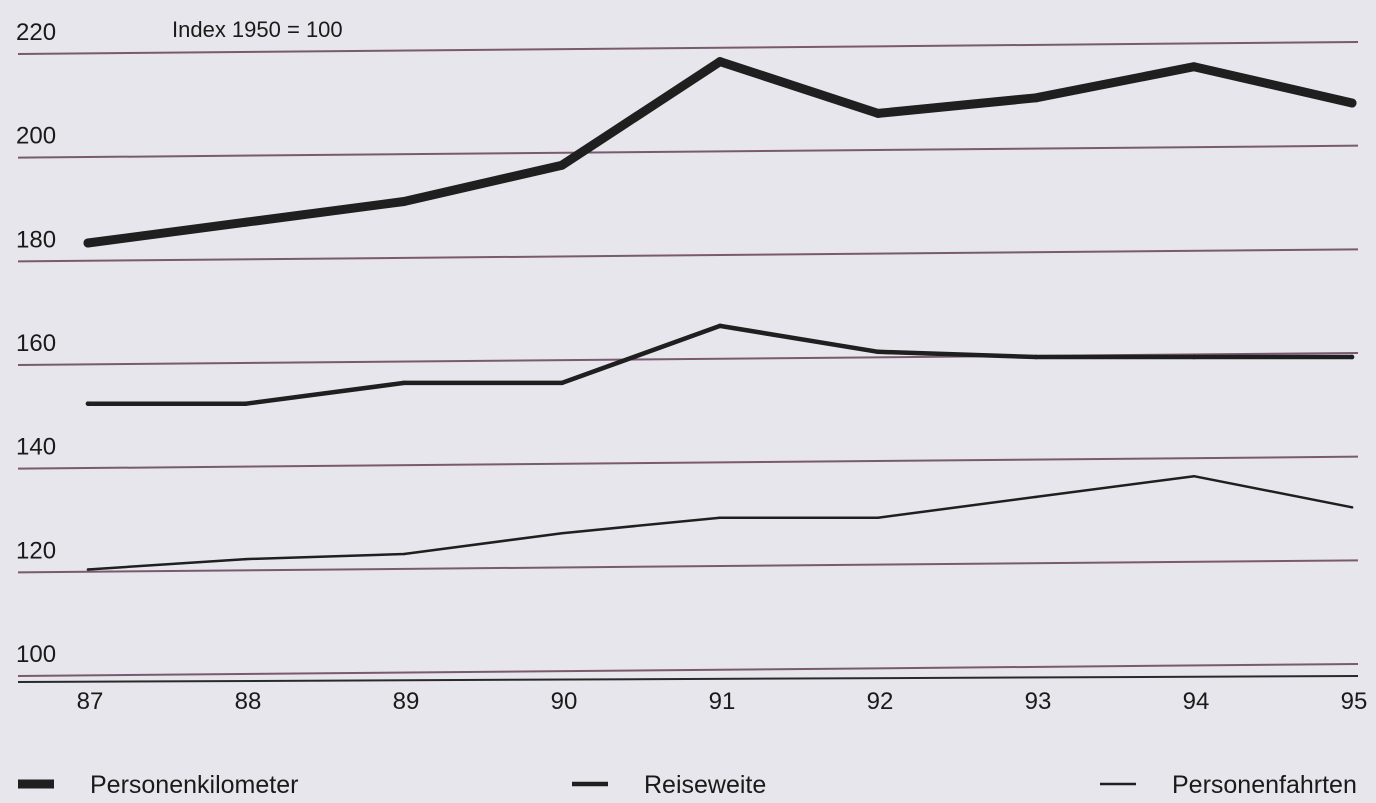  What do you see at coordinates (36, 654) in the screenshot?
I see `y-tick-100: 100` at bounding box center [36, 654].